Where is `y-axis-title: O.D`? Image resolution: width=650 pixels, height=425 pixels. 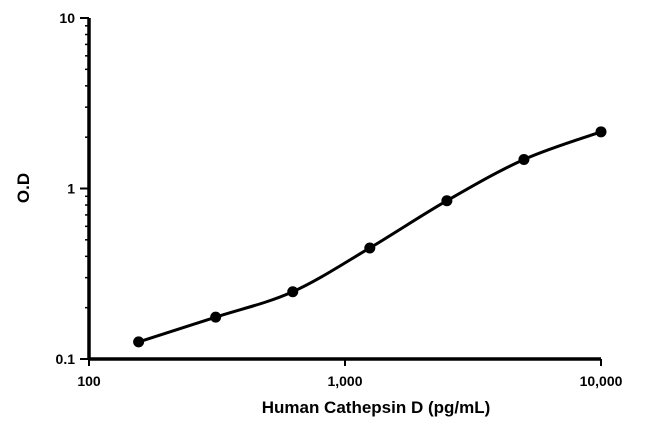 y-axis-title: O.D is located at coordinates (23, 188).